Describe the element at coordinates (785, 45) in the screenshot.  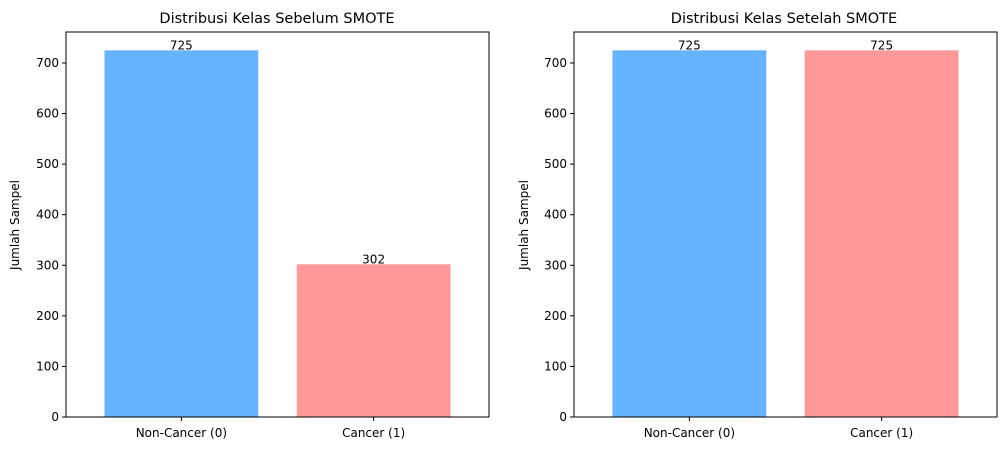
I see `data-labels: 725 725` at that location.